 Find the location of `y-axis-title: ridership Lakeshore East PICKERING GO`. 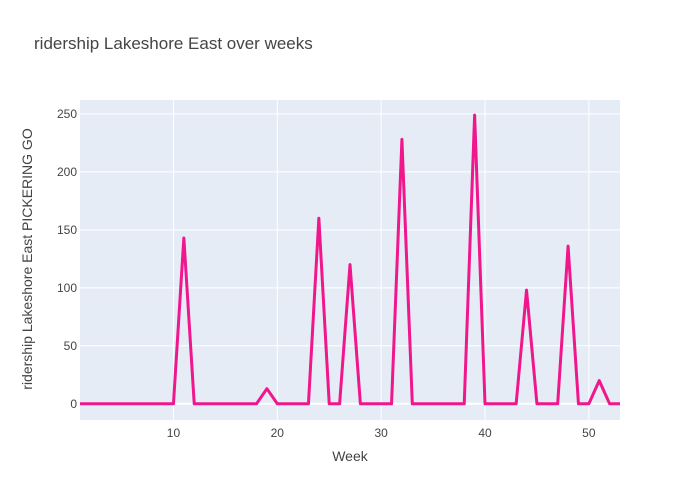

y-axis-title: ridership Lakeshore East PICKERING GO is located at coordinates (27, 259).